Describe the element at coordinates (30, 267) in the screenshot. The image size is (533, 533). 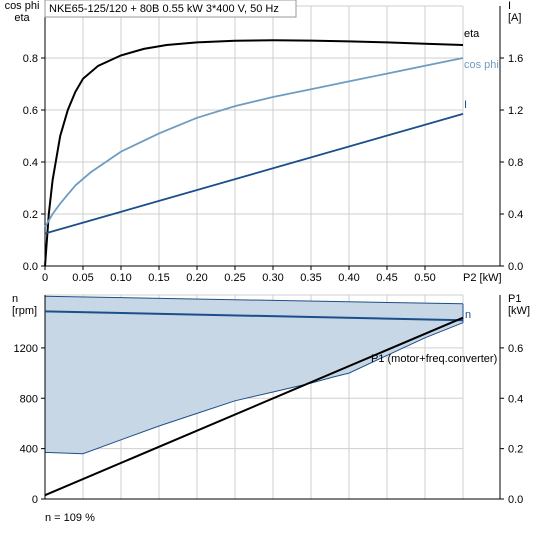
I see `y-tick-label-left: 0.0` at that location.